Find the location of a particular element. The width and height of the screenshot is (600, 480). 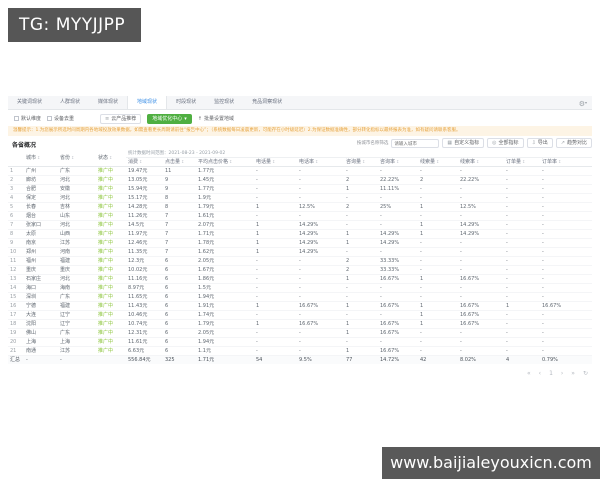

table-cell: 1.67元 is located at coordinates (225, 270).